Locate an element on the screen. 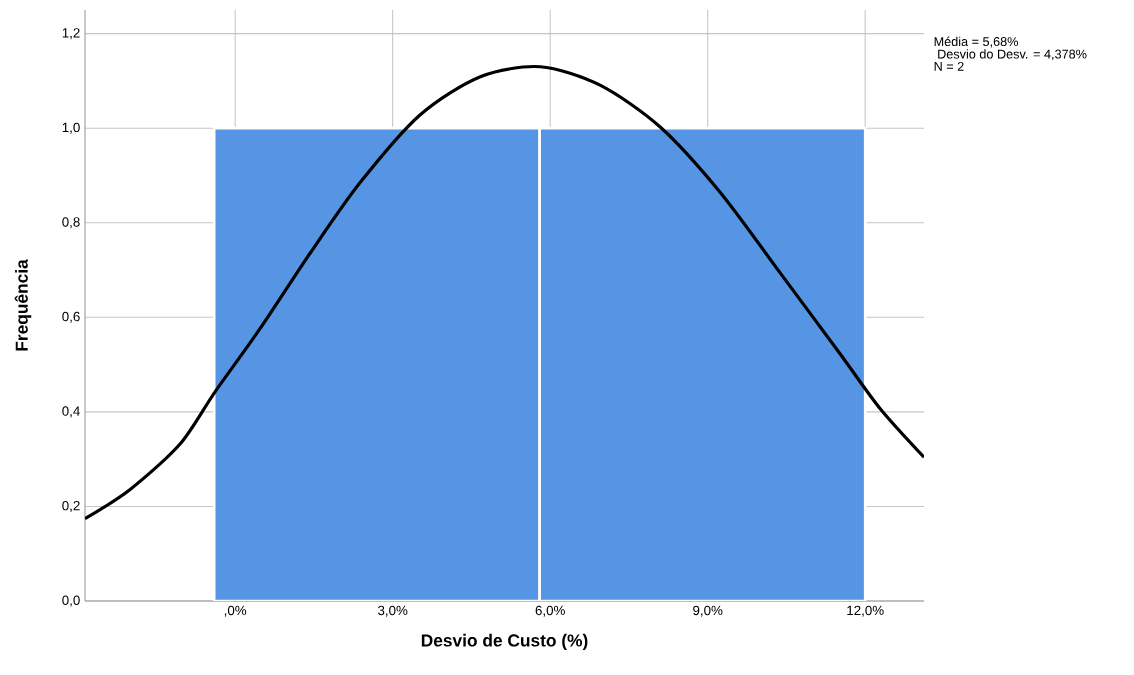  x-tick-label: 6,0% is located at coordinates (550, 611).